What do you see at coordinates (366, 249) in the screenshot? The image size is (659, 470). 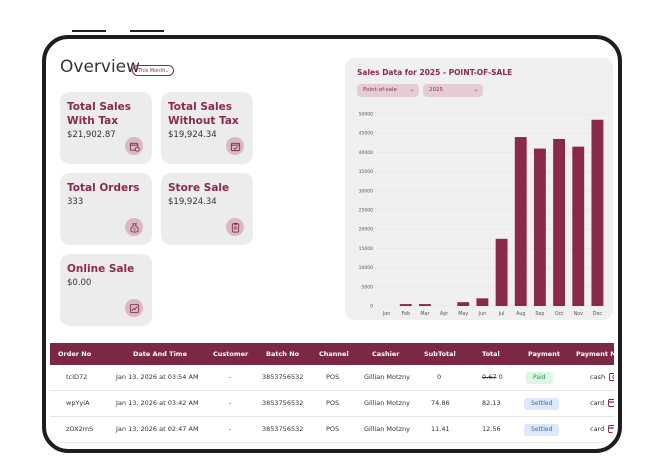 I see `y-tick-label: 15000` at bounding box center [366, 249].